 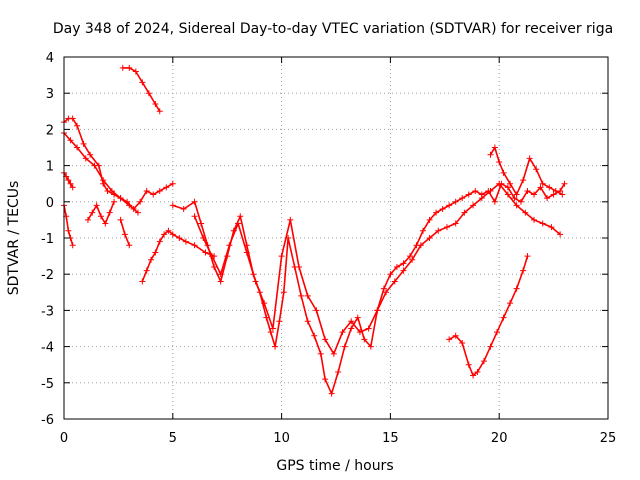 What do you see at coordinates (50, 58) in the screenshot?
I see `y-tick-label: 4` at bounding box center [50, 58].